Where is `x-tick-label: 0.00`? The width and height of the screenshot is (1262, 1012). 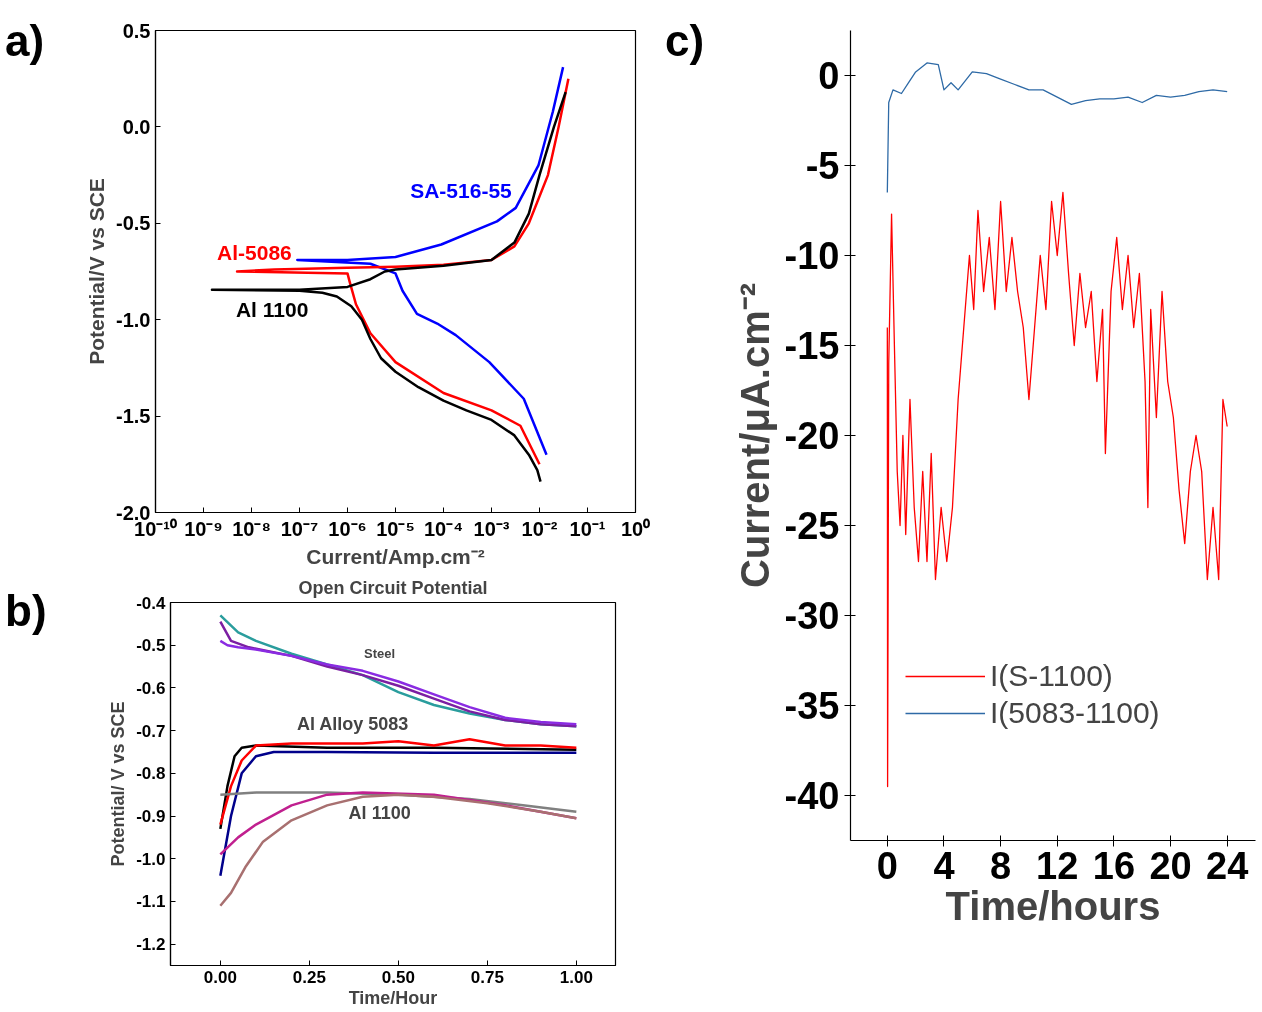
x-tick-label: 0.00 is located at coordinates (220, 977).